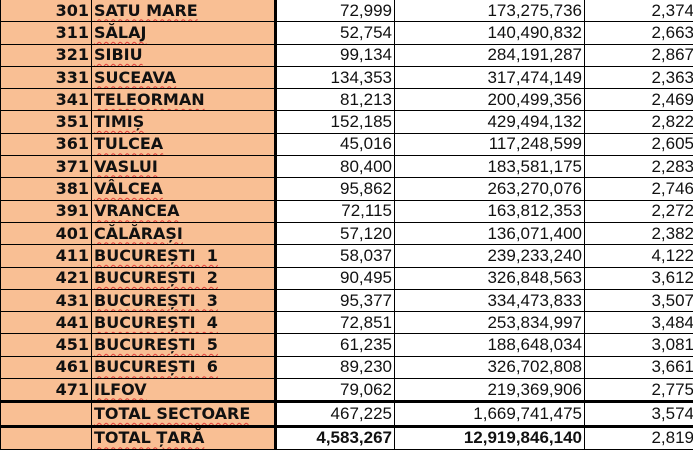  I want to click on code-cell: 451, so click(46, 345).